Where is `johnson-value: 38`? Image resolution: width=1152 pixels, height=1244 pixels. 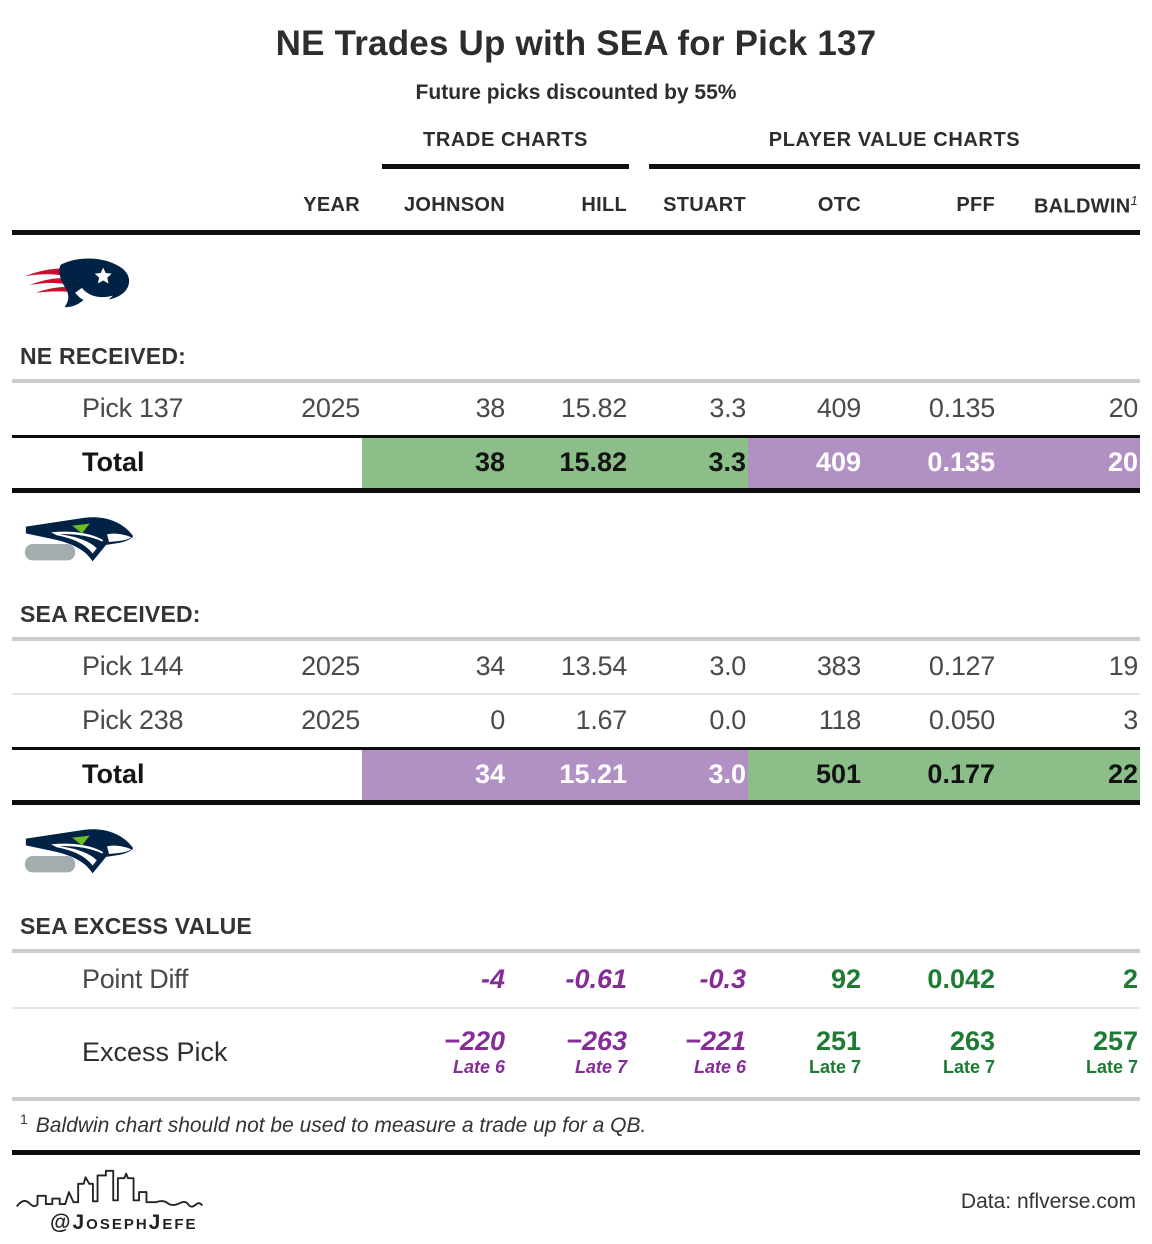 johnson-value: 38 is located at coordinates (490, 408).